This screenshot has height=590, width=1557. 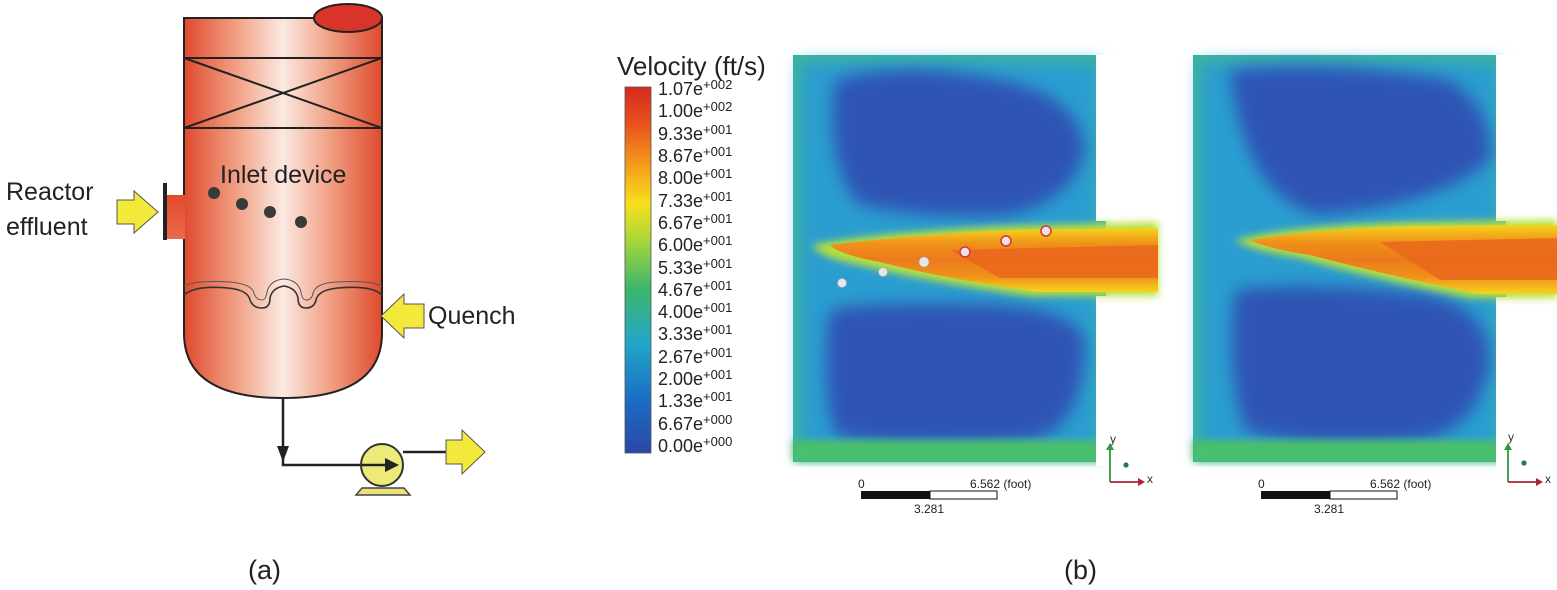 What do you see at coordinates (1261, 484) in the screenshot?
I see `scale-start-right: 0` at bounding box center [1261, 484].